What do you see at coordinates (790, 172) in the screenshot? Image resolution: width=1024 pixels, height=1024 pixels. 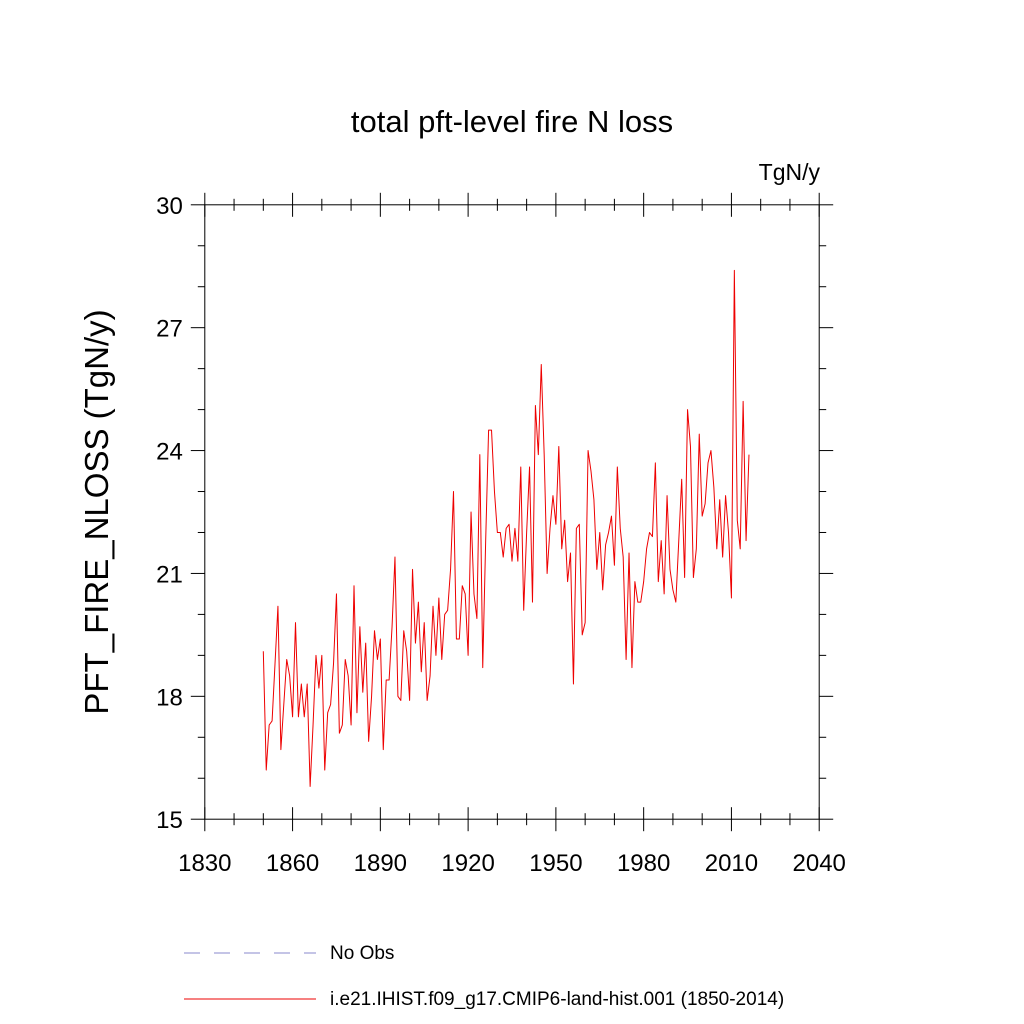 I see `units-label: TgN/y` at bounding box center [790, 172].